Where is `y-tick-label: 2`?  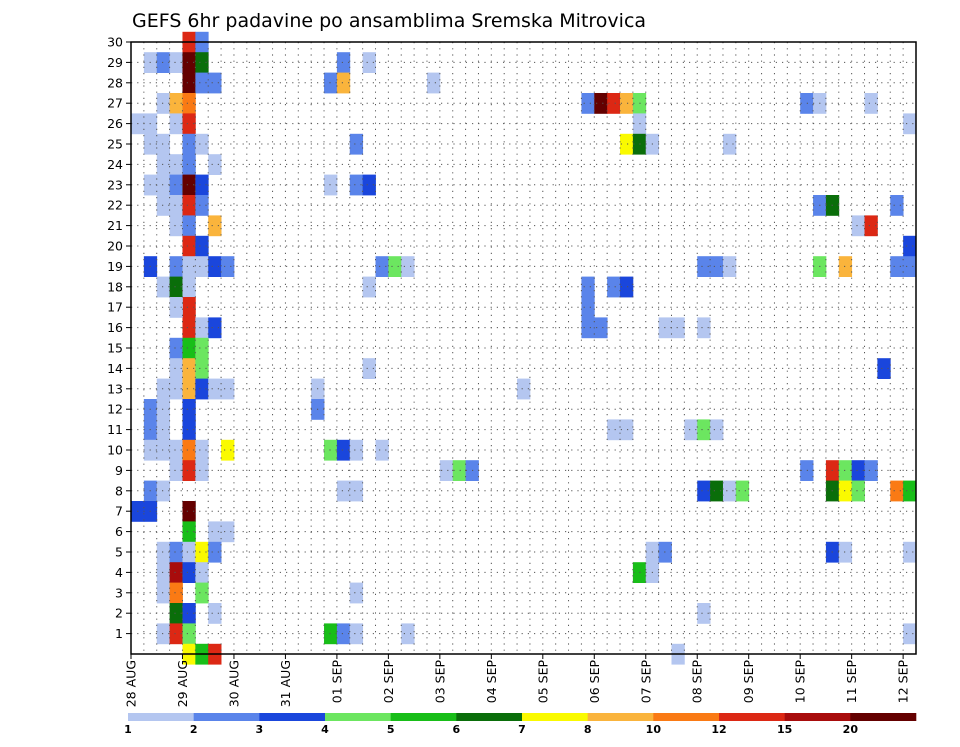 y-tick-label: 2 is located at coordinates (119, 613).